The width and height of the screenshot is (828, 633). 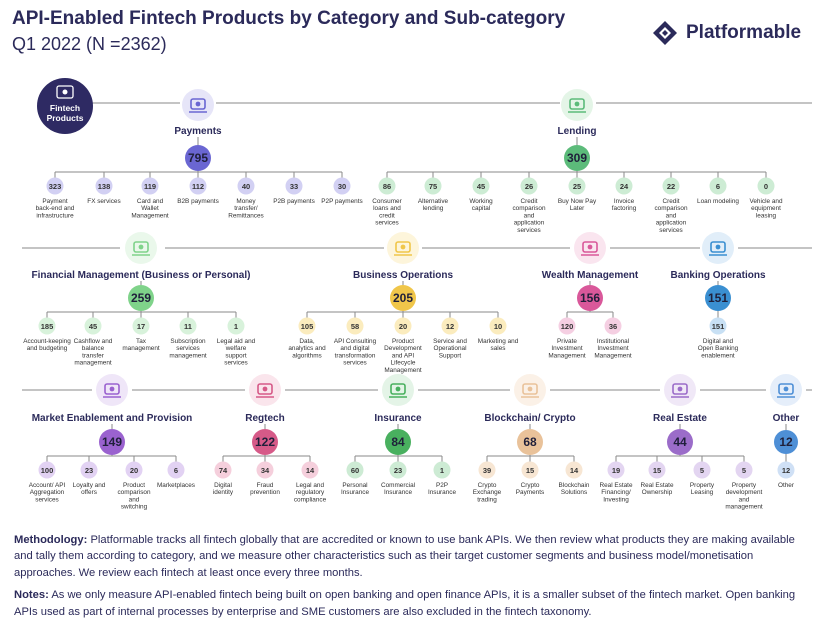 I want to click on category-name: Market Enablement and Provision, so click(x=112, y=418).